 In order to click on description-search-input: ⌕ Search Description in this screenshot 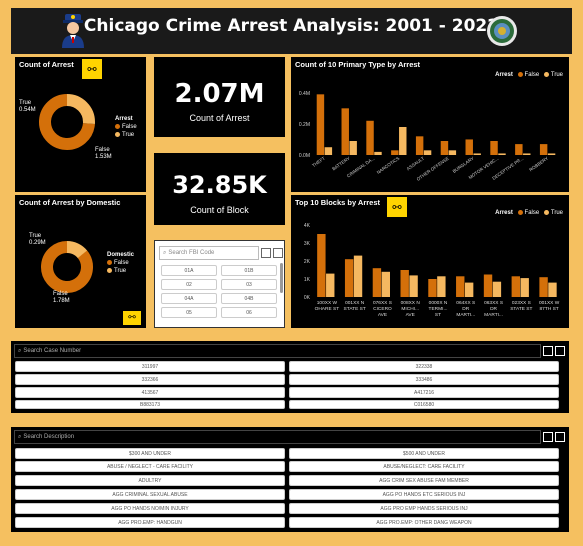, I will do `click(277, 437)`.